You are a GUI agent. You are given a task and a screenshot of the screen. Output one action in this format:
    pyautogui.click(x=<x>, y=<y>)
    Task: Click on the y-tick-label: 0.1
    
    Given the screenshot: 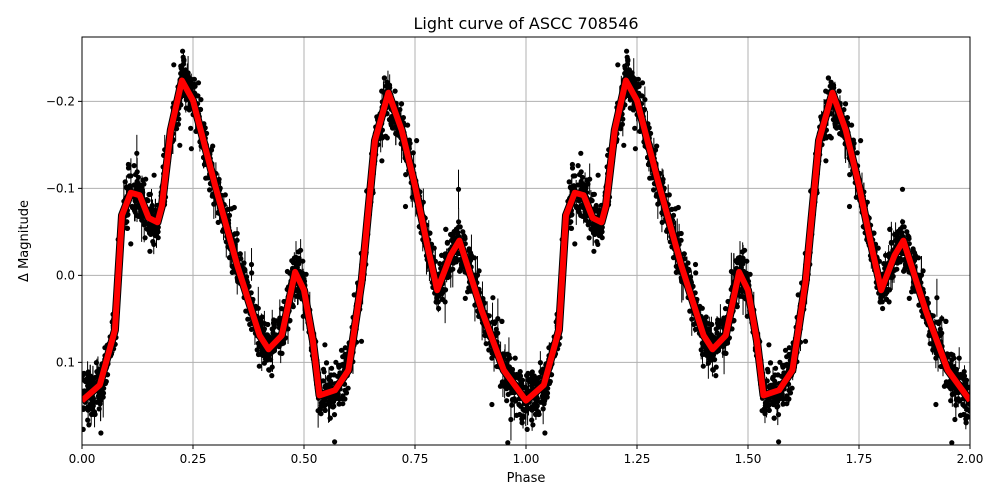 What is the action you would take?
    pyautogui.click(x=65, y=362)
    